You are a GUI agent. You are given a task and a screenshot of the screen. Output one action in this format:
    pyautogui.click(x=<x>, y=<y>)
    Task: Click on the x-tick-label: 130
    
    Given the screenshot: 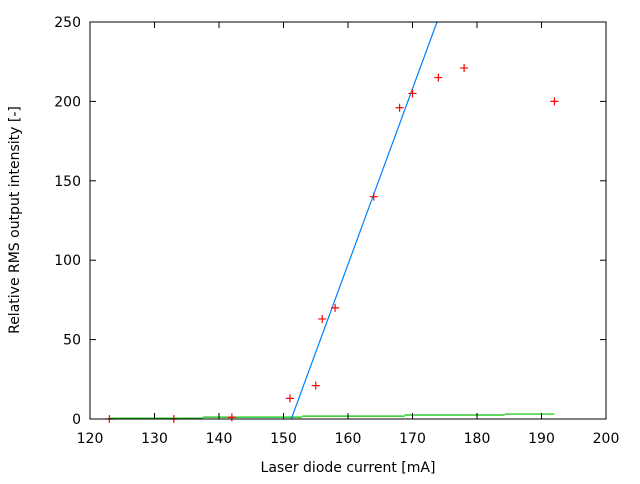 What is the action you would take?
    pyautogui.click(x=154, y=439)
    